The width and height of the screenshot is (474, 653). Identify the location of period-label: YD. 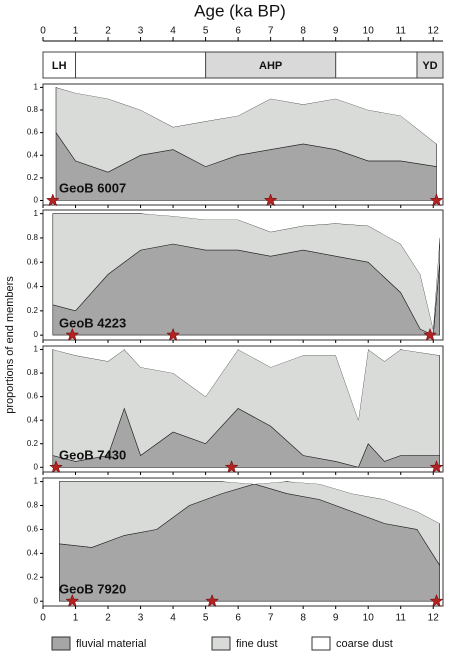
(429, 66).